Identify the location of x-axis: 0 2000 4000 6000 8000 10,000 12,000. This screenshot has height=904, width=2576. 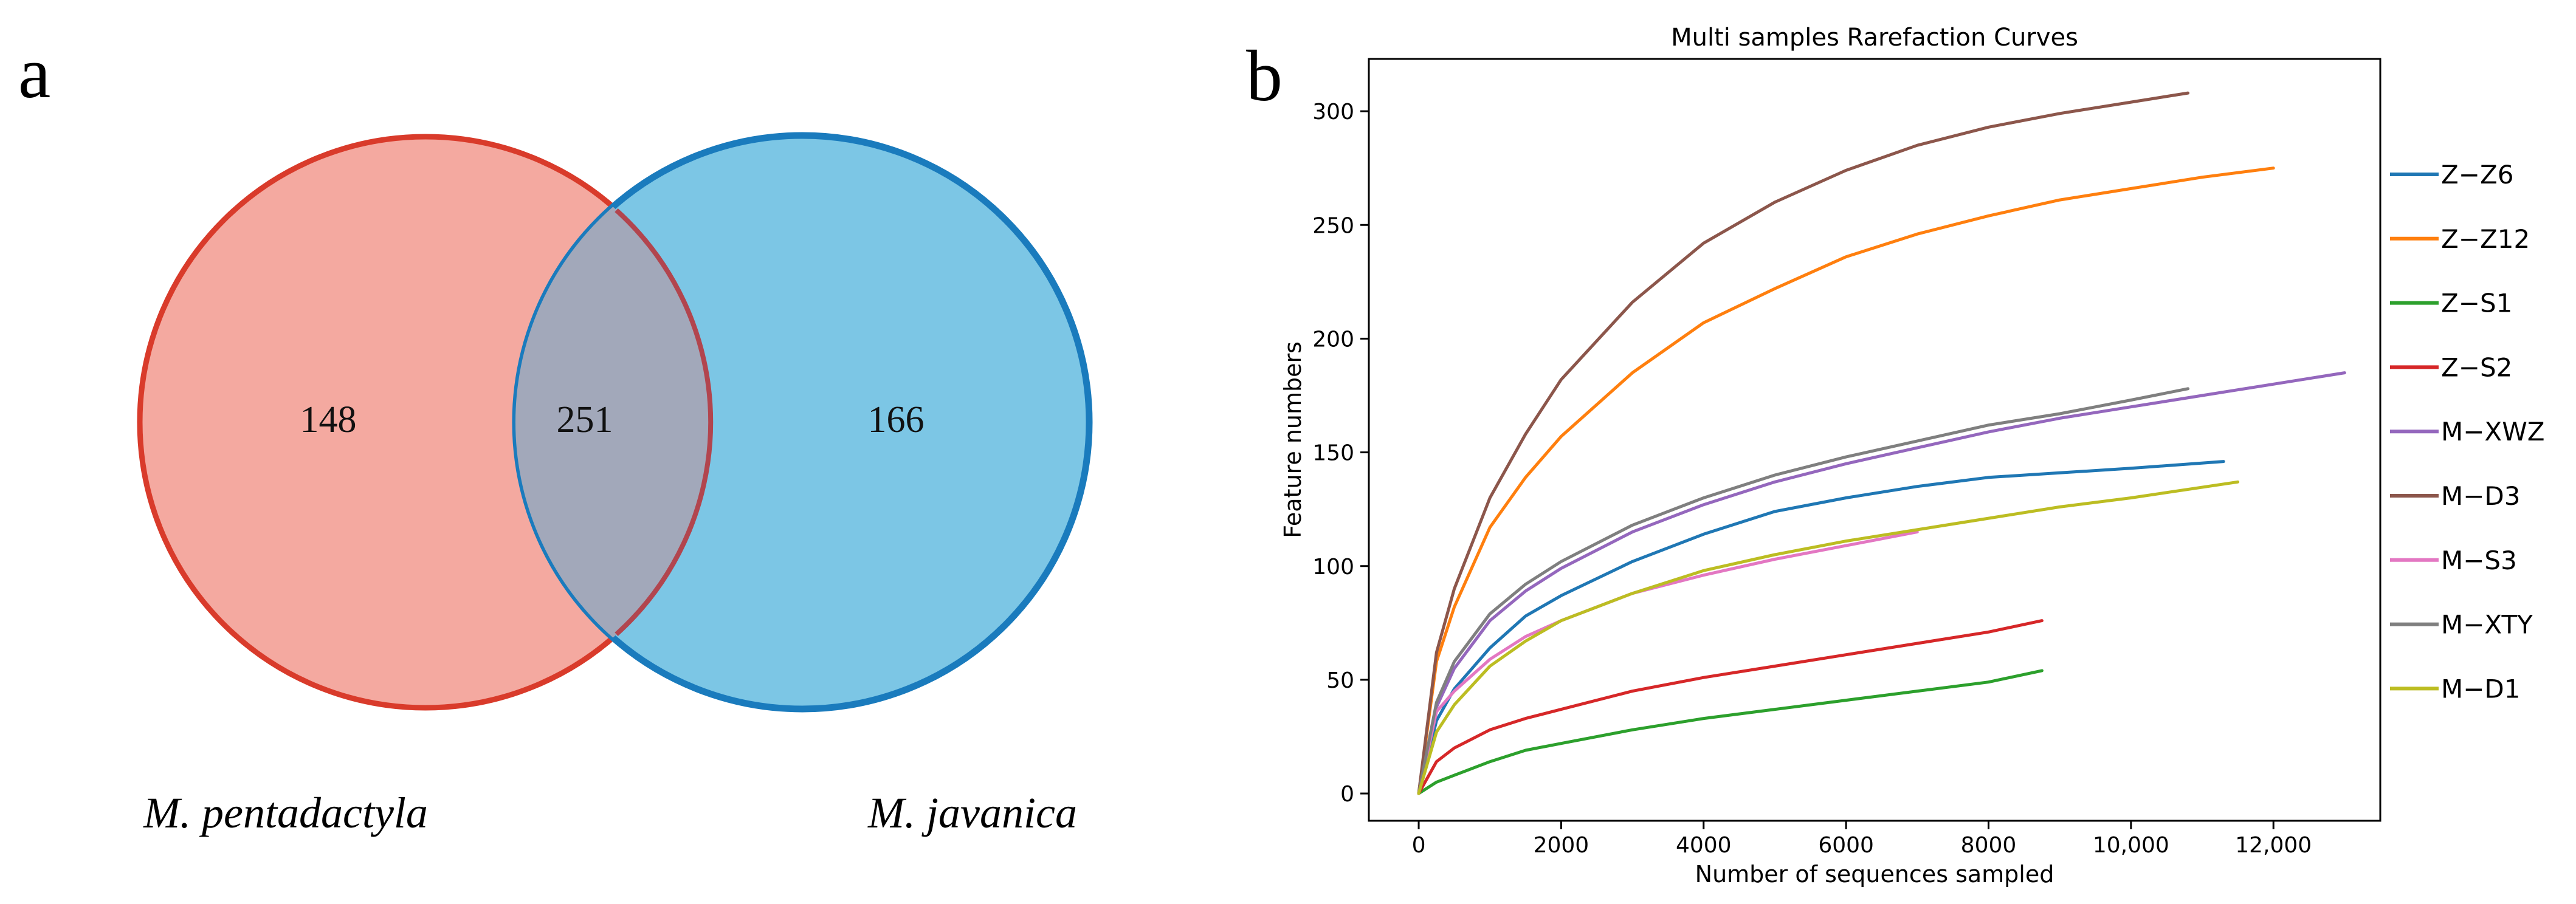
(1862, 839).